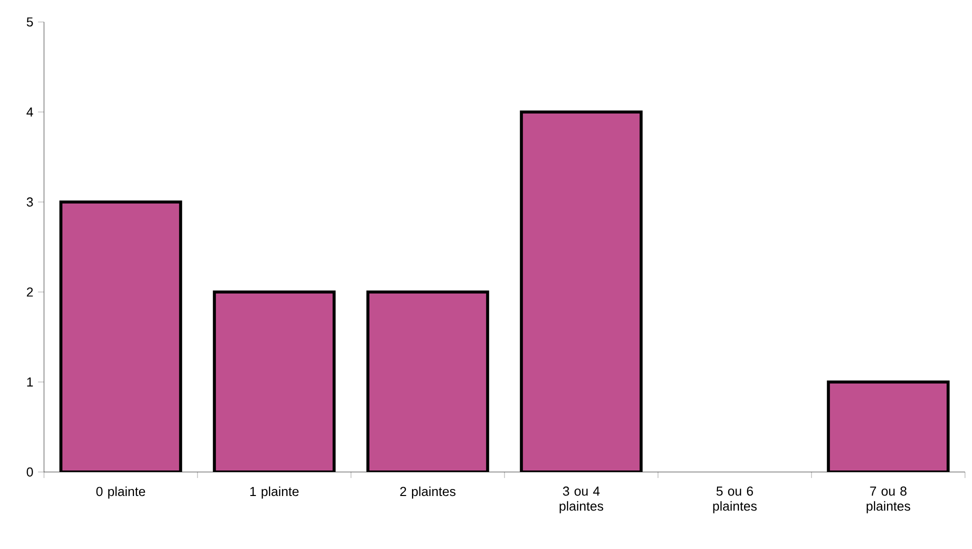  Describe the element at coordinates (29, 292) in the screenshot. I see `y-tick-label: 2` at that location.